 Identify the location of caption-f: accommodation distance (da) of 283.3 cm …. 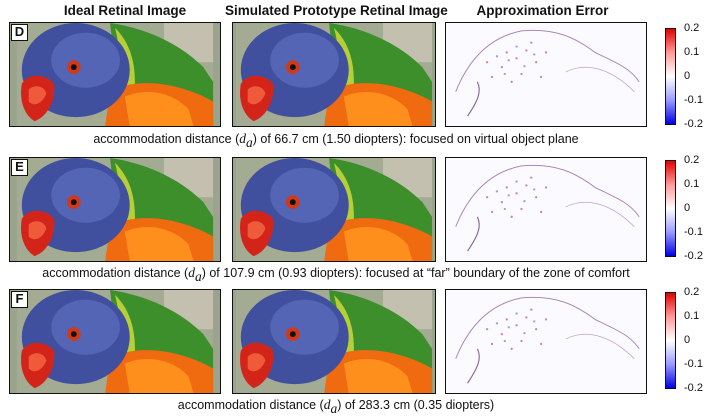
(336, 406).